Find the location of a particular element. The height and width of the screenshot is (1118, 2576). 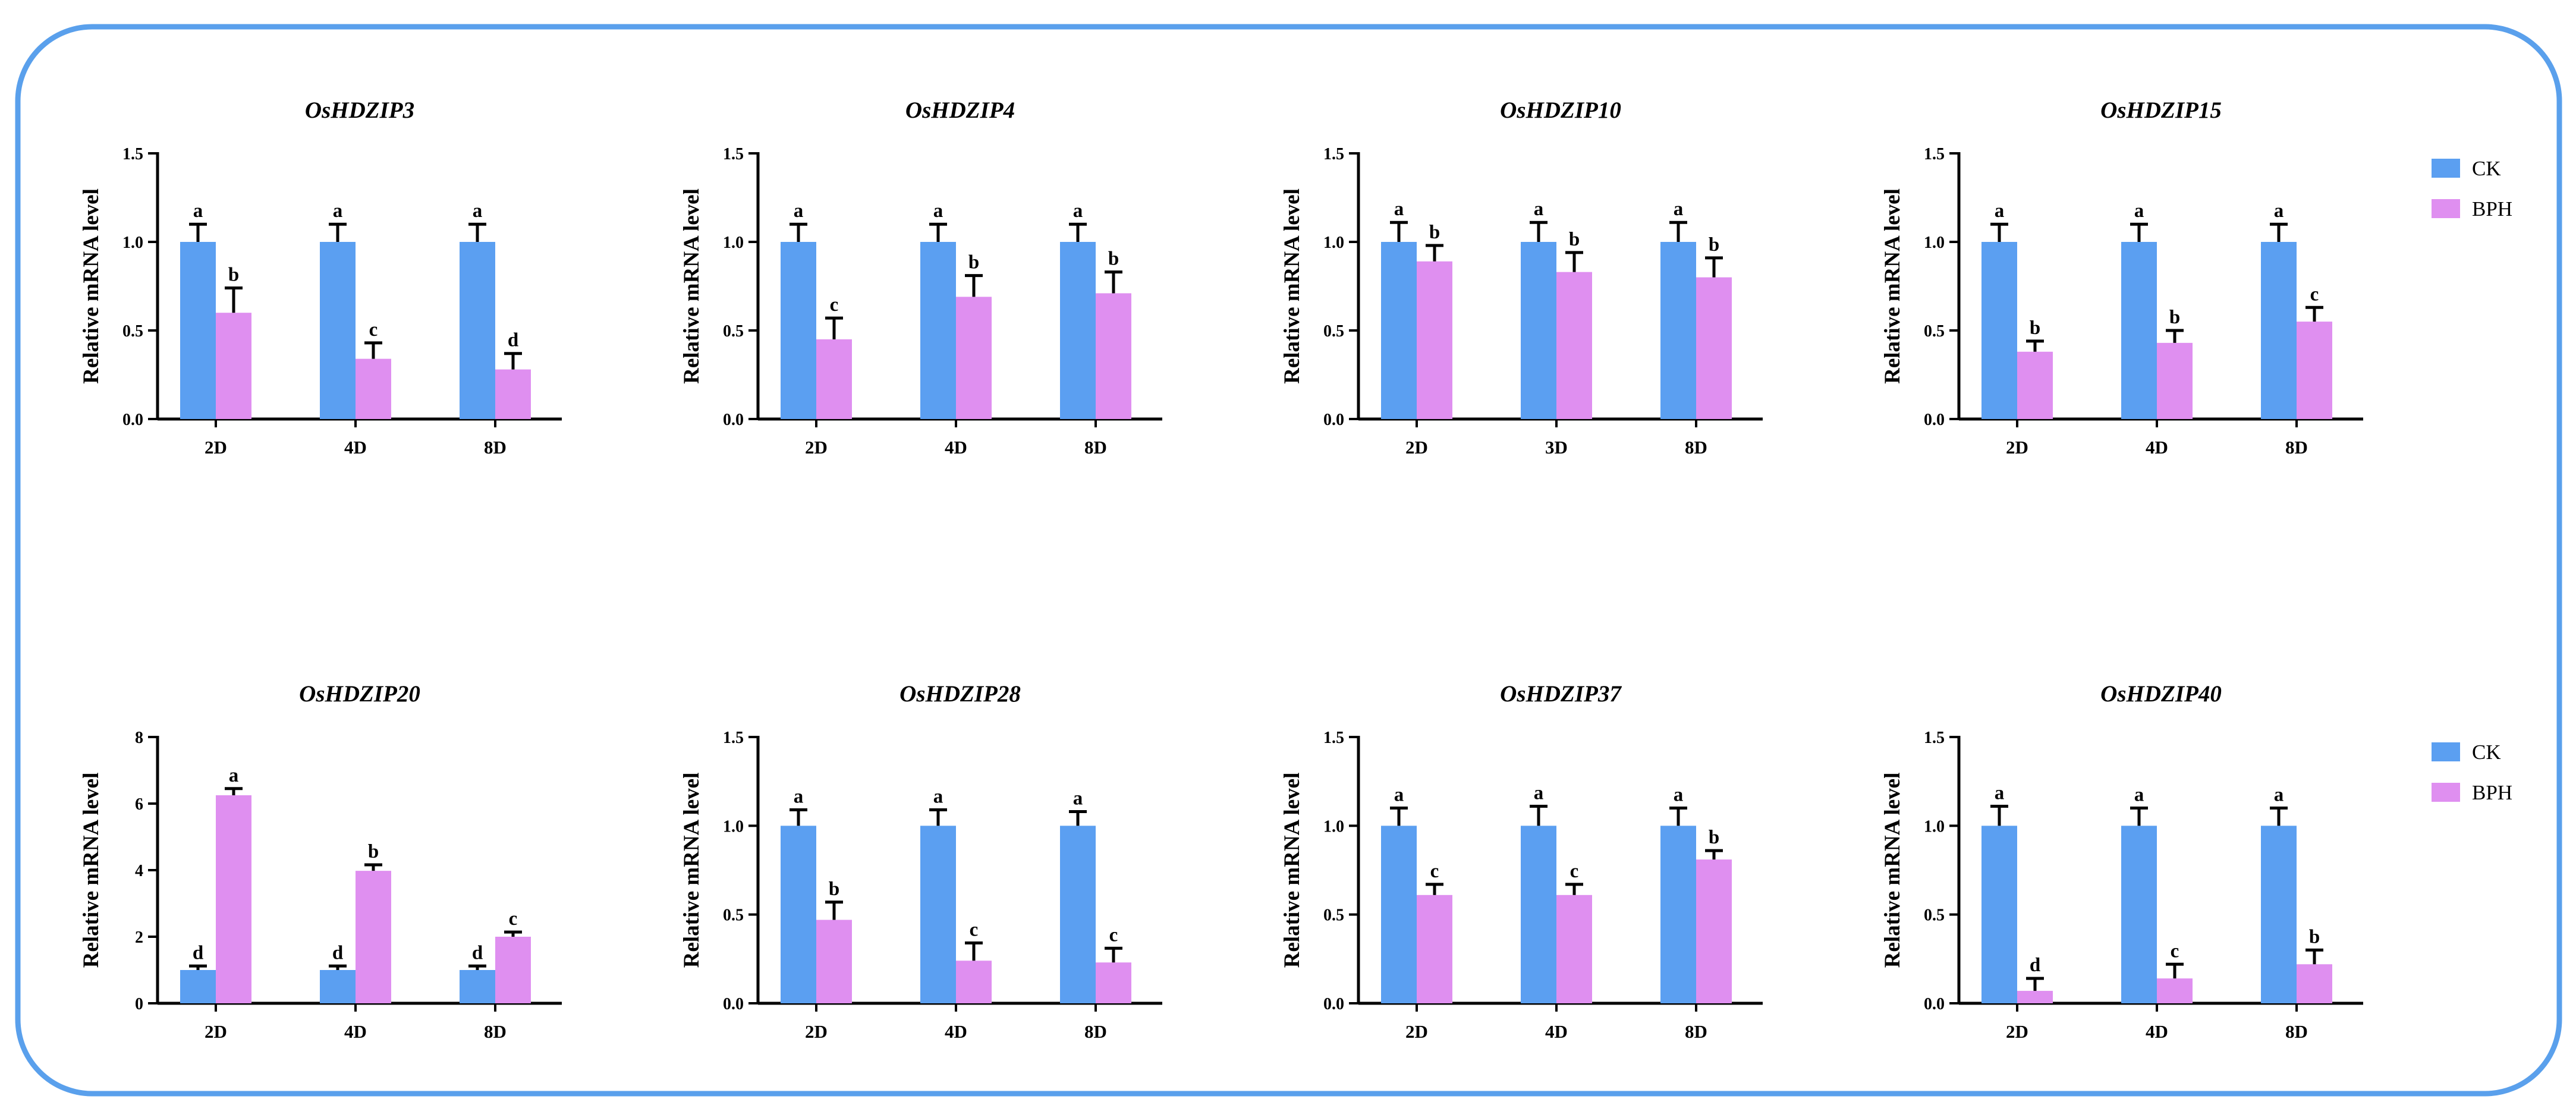

chart-title: OsHDZIP20 is located at coordinates (359, 694).